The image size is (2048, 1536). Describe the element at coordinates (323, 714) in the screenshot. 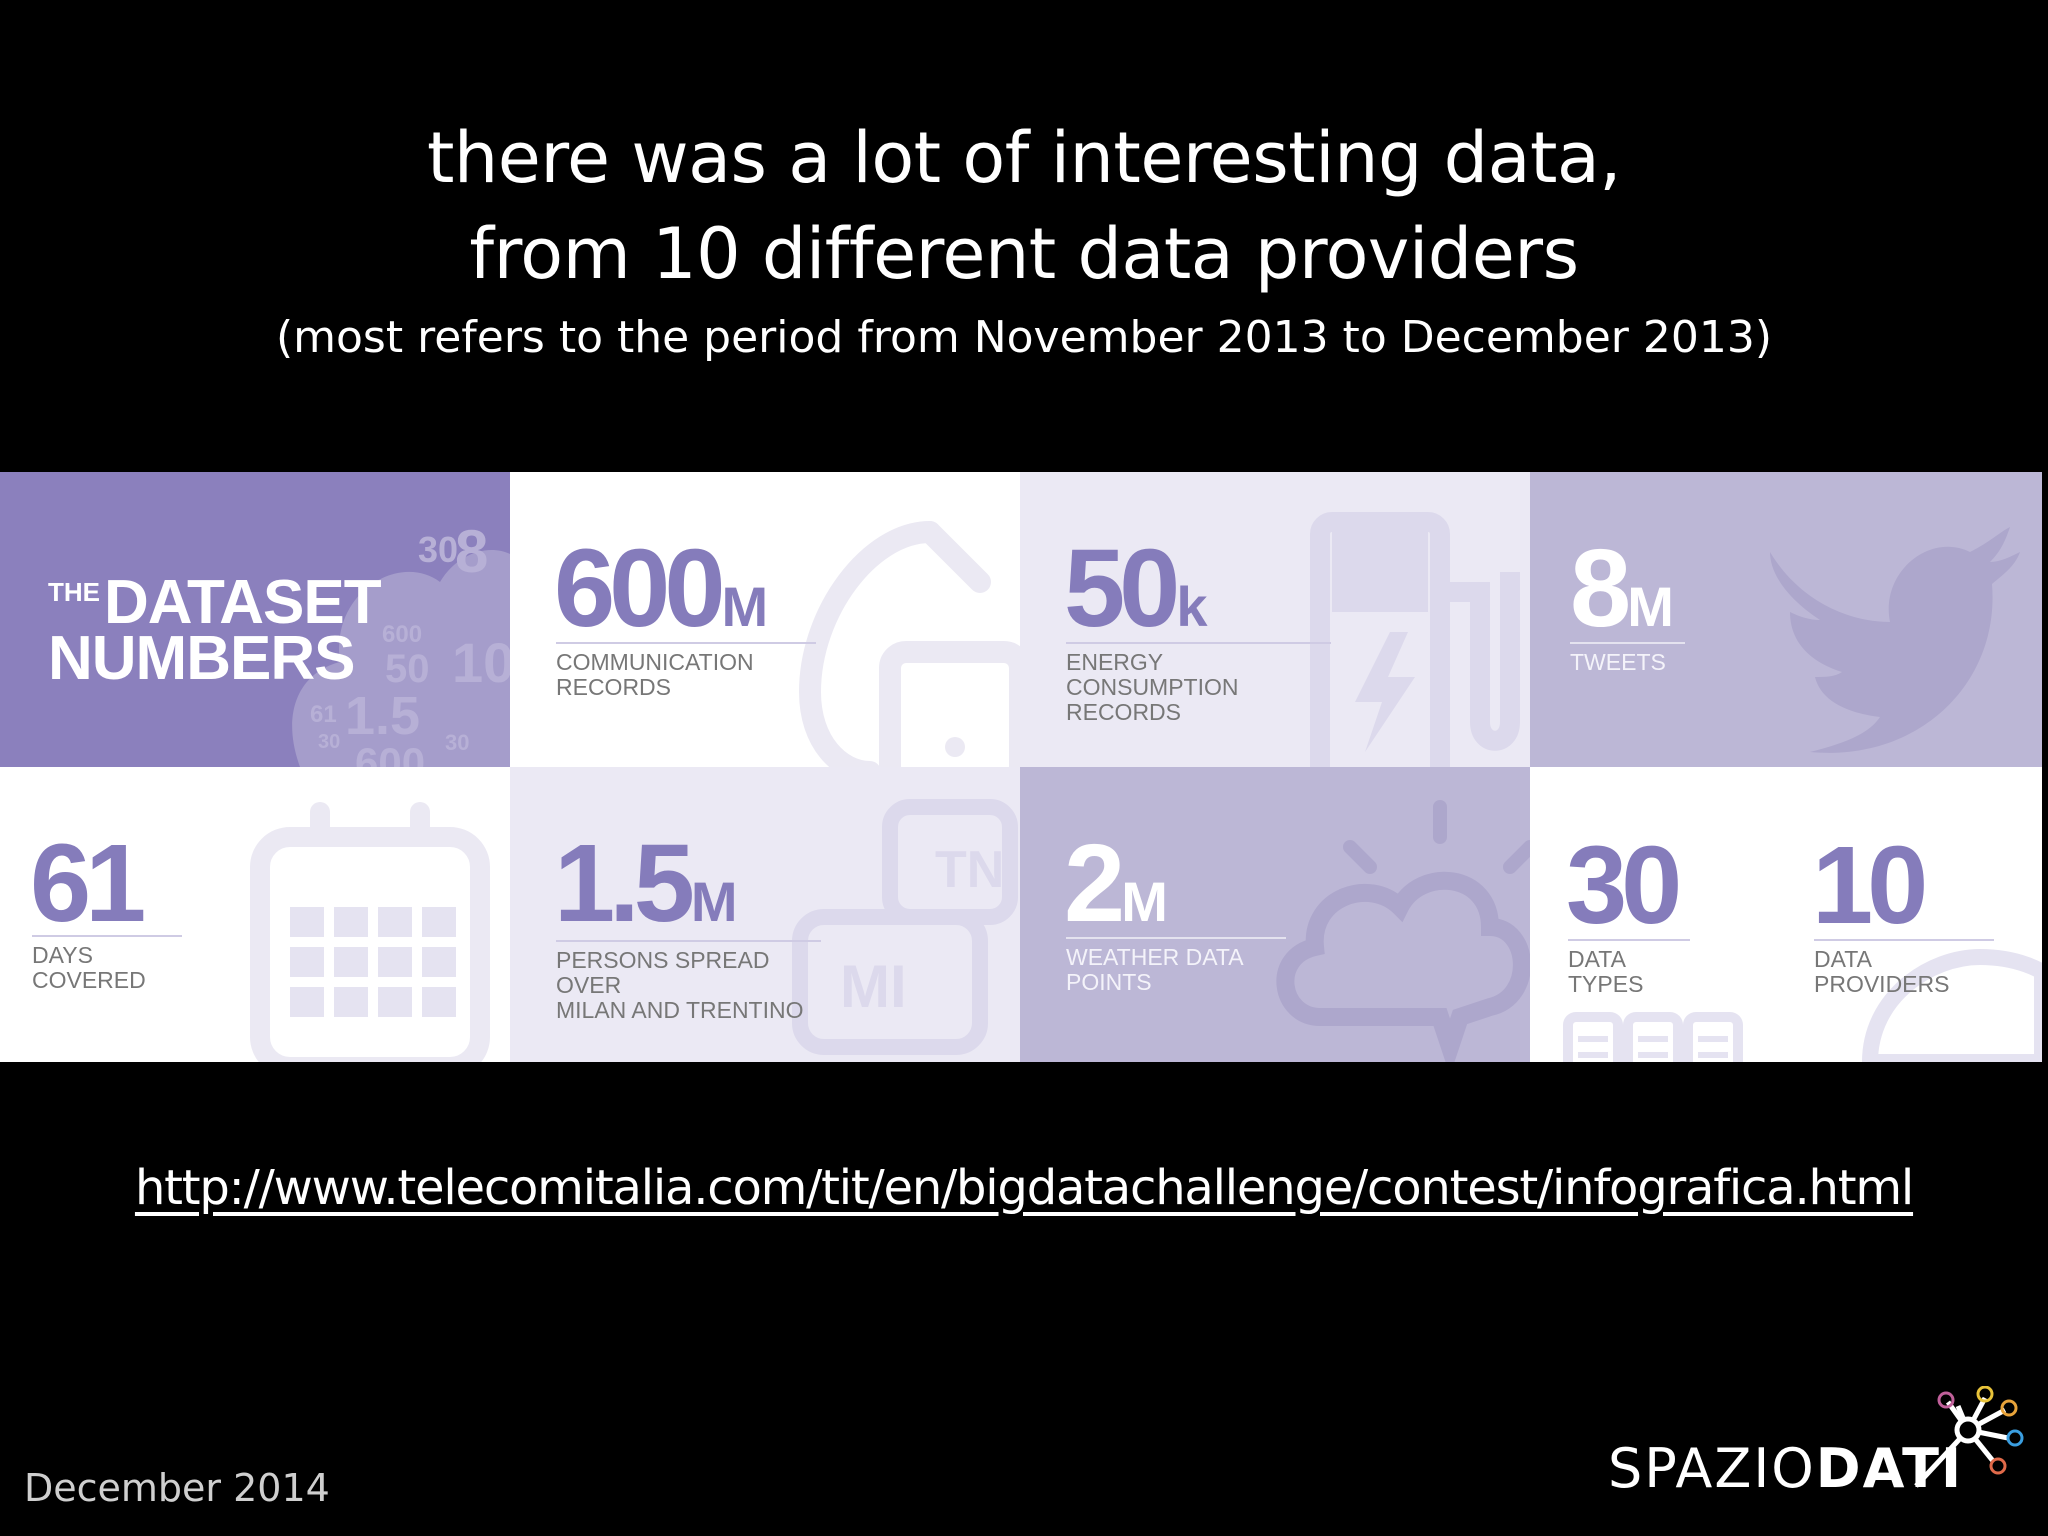

I see `cloud-number-61: 61` at that location.